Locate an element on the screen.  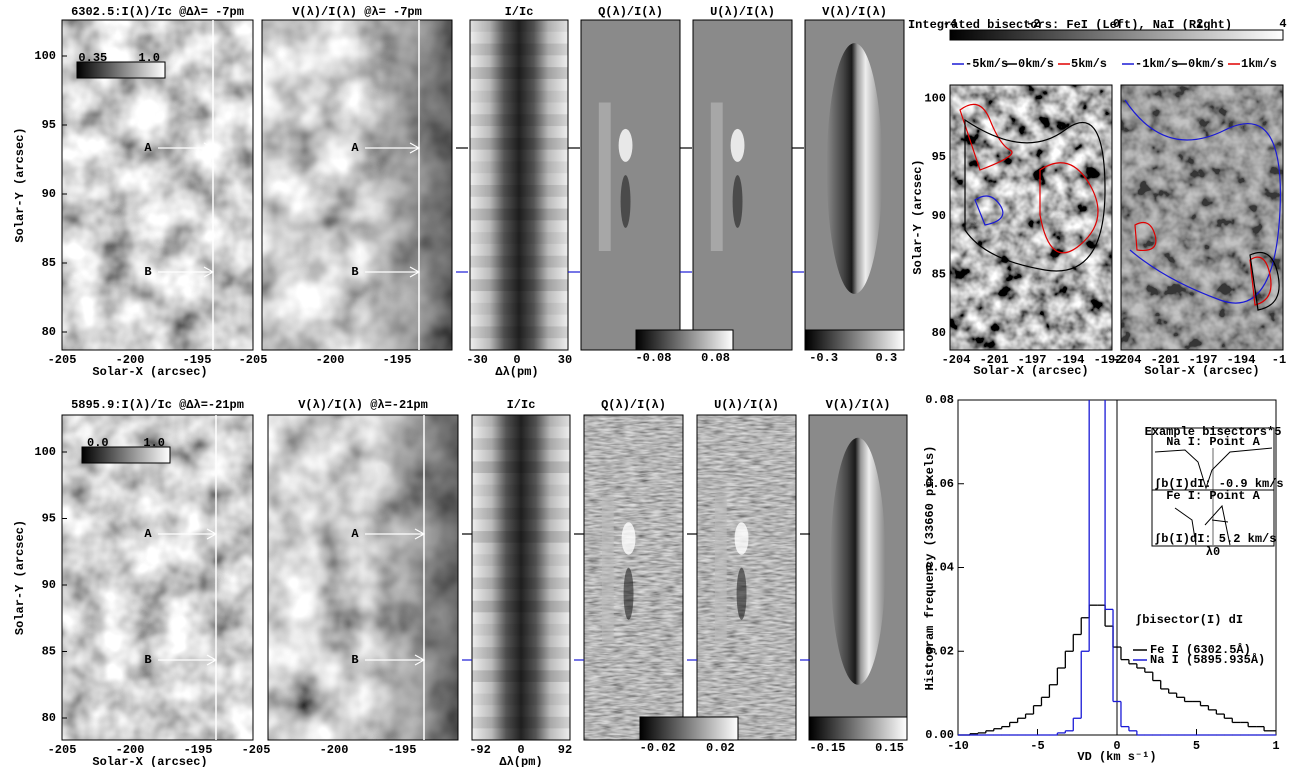
colorbar-tick-label: 2 is located at coordinates (1199, 24).